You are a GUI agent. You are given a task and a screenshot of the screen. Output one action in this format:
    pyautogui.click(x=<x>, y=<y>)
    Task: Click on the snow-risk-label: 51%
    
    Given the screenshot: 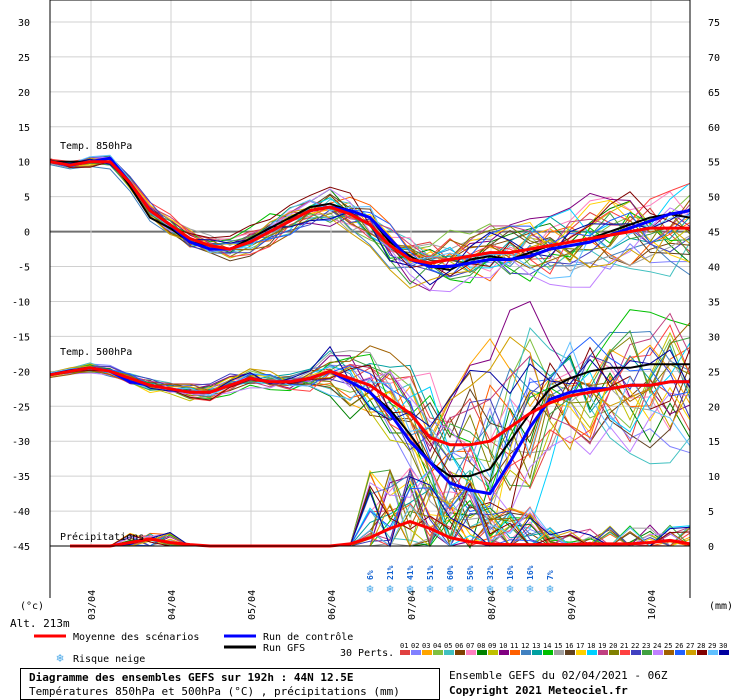 What is the action you would take?
    pyautogui.click(x=430, y=572)
    